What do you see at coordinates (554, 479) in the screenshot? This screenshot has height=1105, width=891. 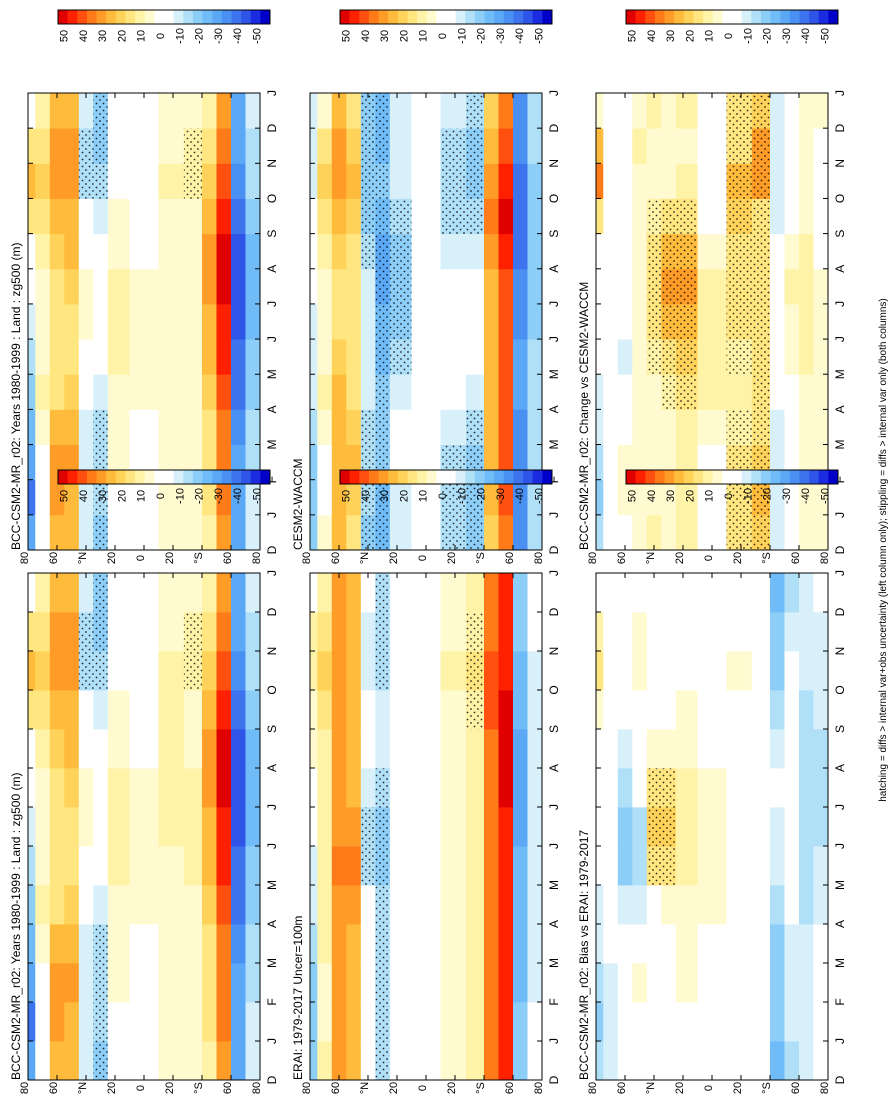 I see `month-tick-label: F` at bounding box center [554, 479].